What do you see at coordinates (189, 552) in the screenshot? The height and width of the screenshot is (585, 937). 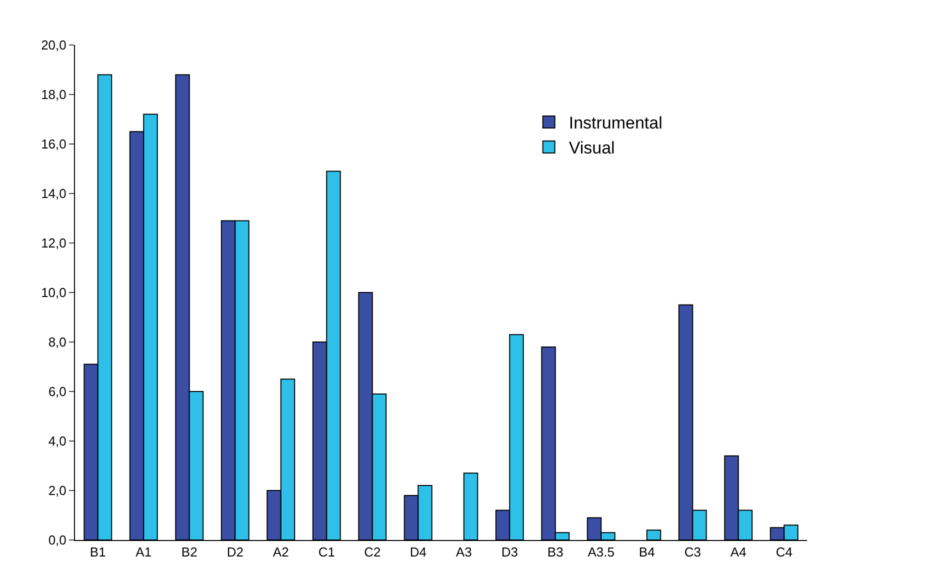 I see `x-tick-label: B2` at bounding box center [189, 552].